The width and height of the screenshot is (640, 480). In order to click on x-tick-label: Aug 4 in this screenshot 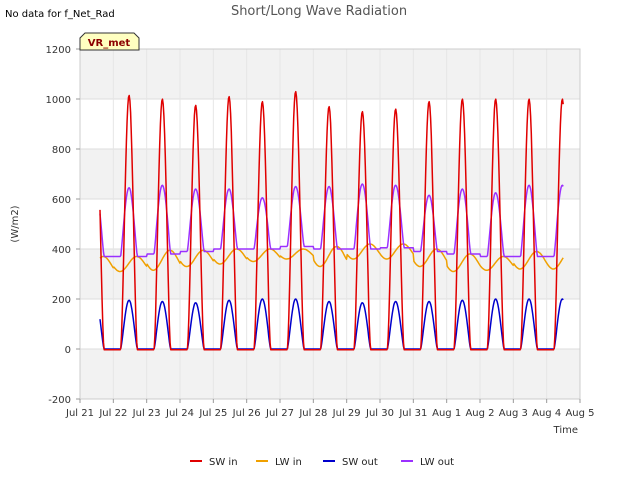, I will do `click(546, 413)`.